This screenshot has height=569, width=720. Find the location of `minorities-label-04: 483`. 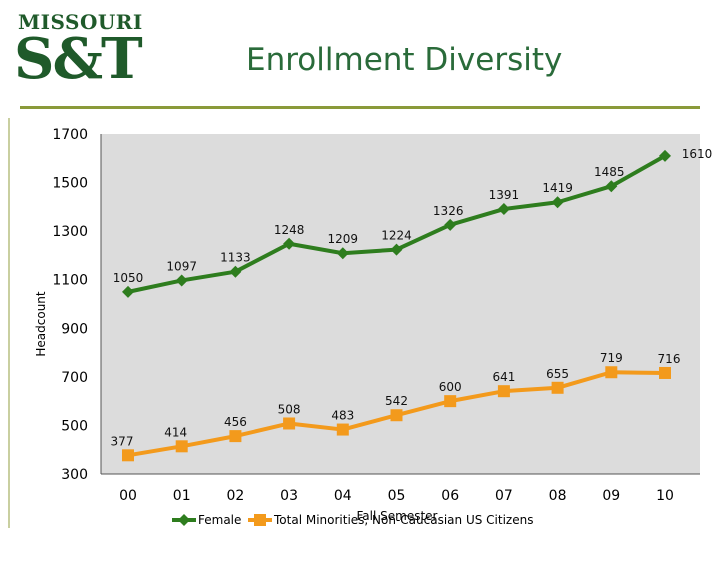

minorities-label-04: 483 is located at coordinates (342, 416).